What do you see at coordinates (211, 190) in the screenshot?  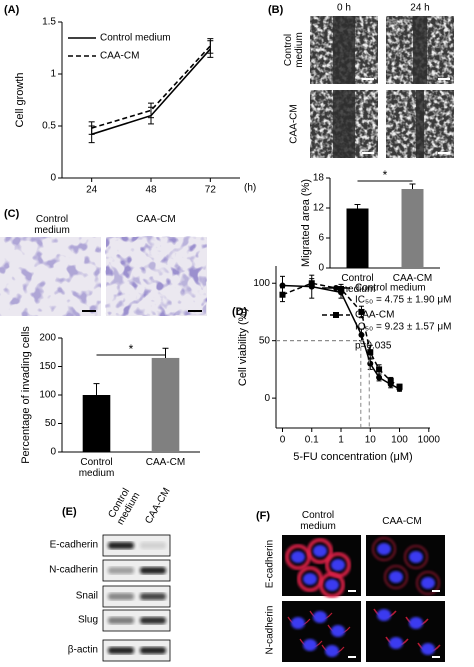 I see `x-tick-label: 72` at bounding box center [211, 190].